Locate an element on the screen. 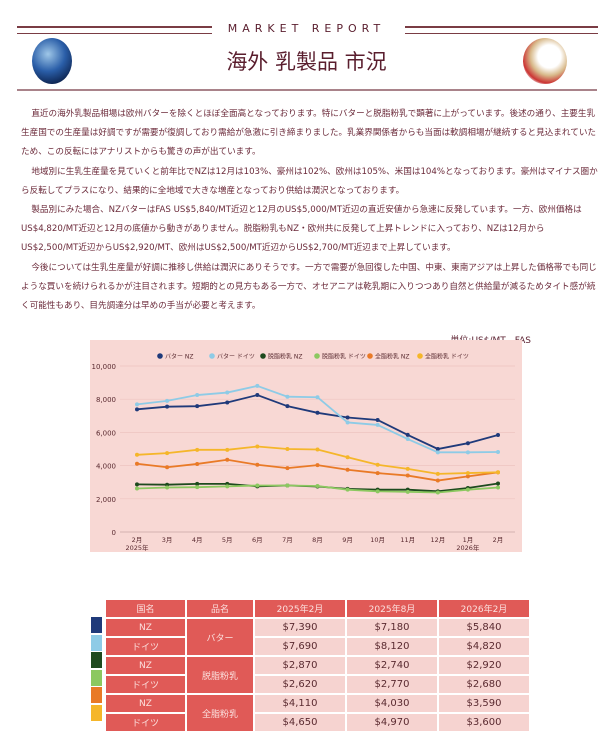 This screenshot has height=750, width=613. col-header: 2025年8月 is located at coordinates (392, 608).